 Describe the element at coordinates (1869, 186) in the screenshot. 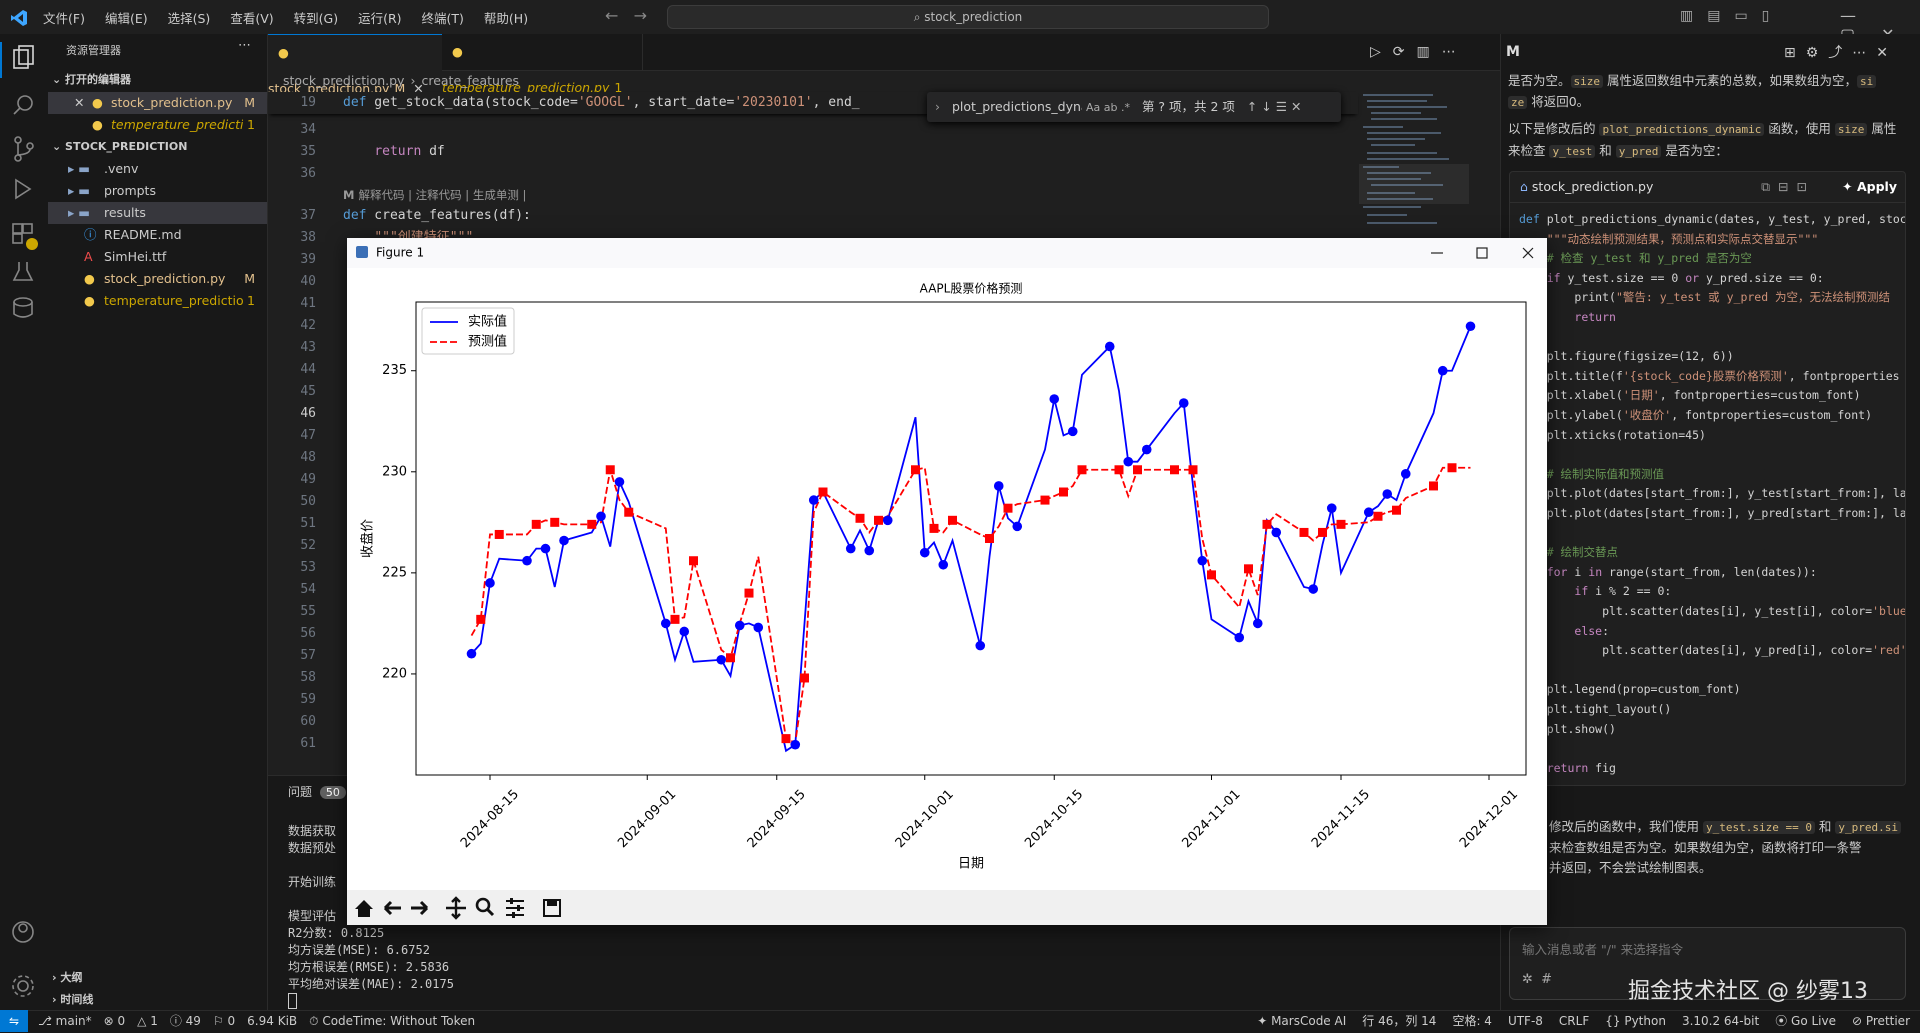

I see `apply-button: ✦ Apply` at that location.